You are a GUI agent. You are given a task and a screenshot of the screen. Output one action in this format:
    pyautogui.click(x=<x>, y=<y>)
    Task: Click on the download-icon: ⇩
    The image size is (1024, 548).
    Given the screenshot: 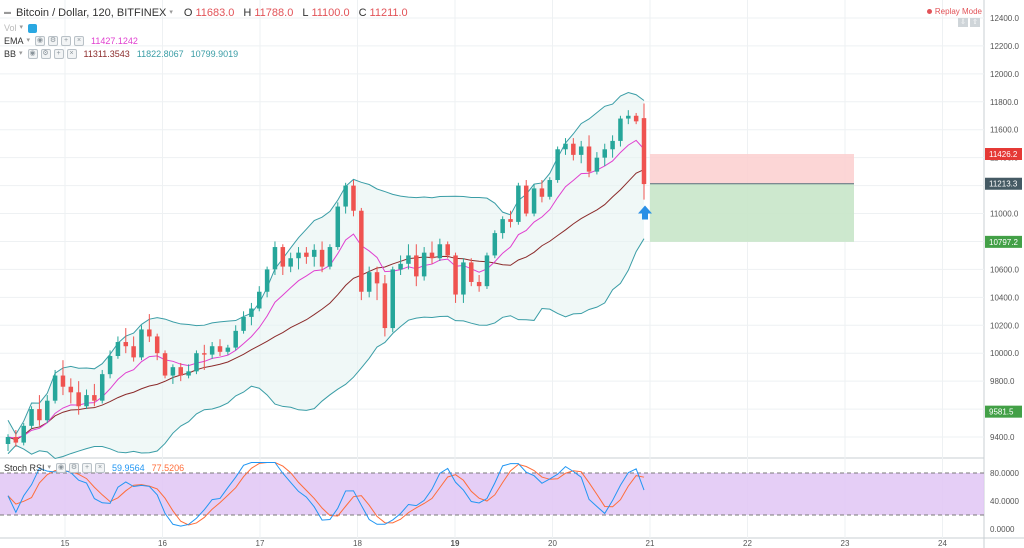 What is the action you would take?
    pyautogui.click(x=963, y=22)
    